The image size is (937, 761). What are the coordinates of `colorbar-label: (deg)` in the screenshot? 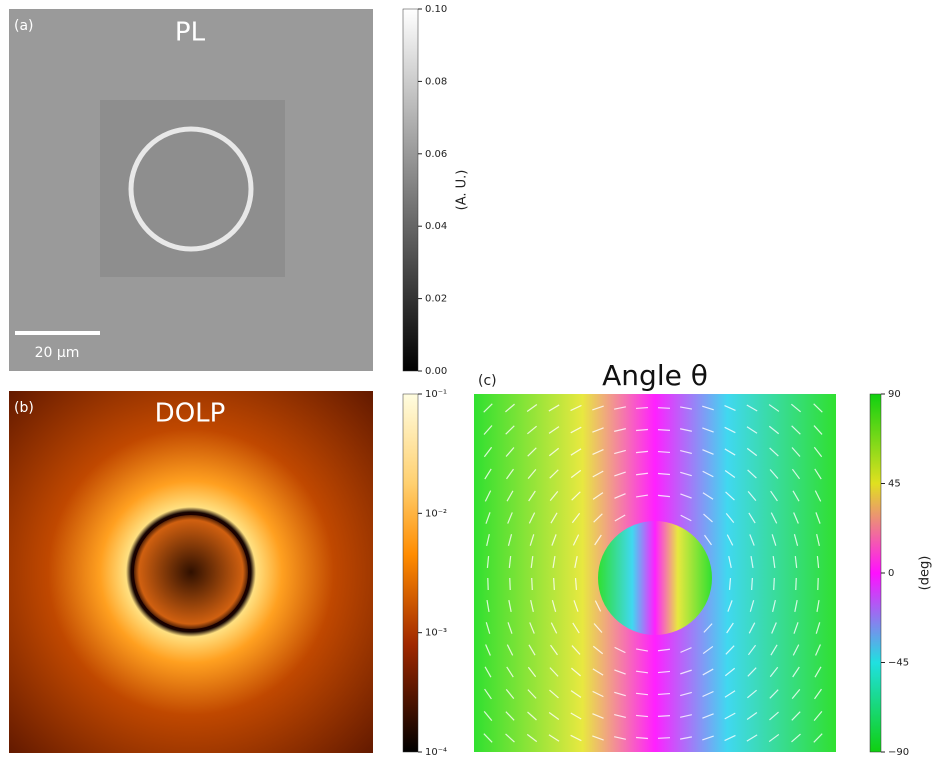 It's located at (925, 573).